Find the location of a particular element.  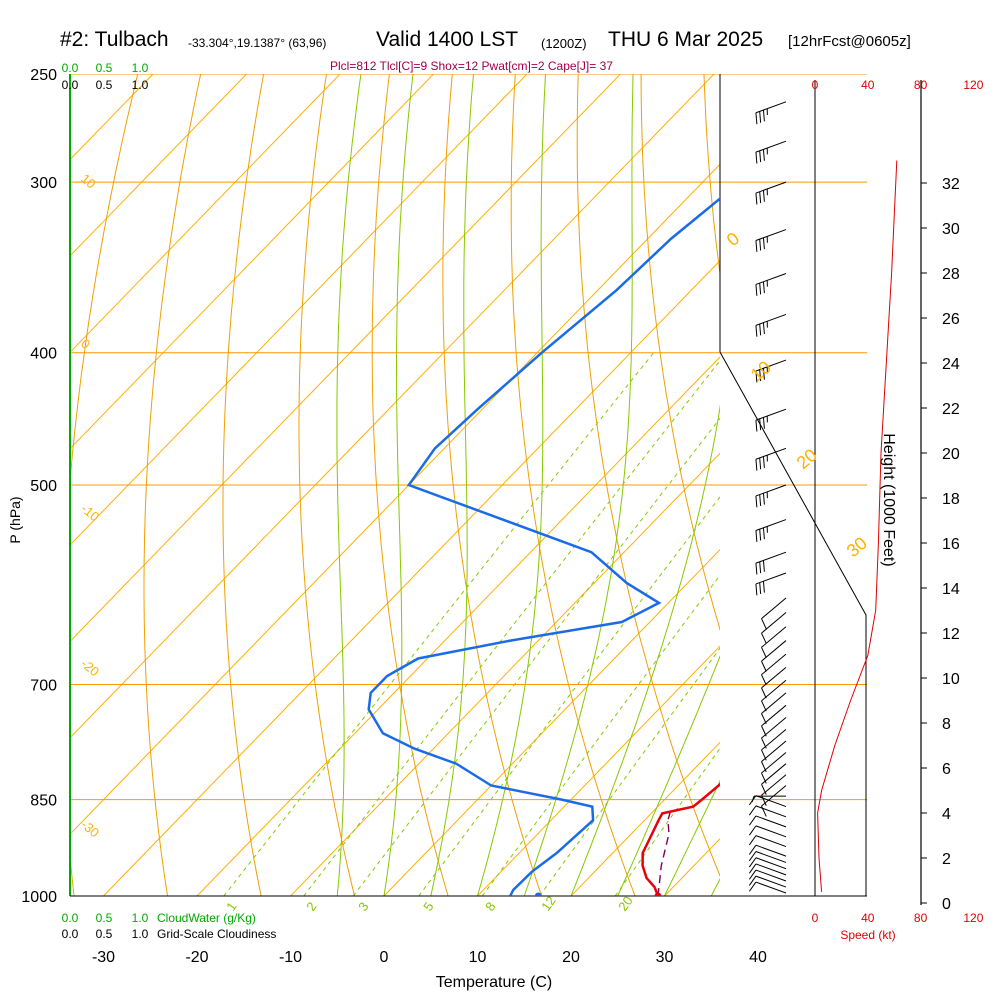

temperature-tick-label: 40 is located at coordinates (758, 957).